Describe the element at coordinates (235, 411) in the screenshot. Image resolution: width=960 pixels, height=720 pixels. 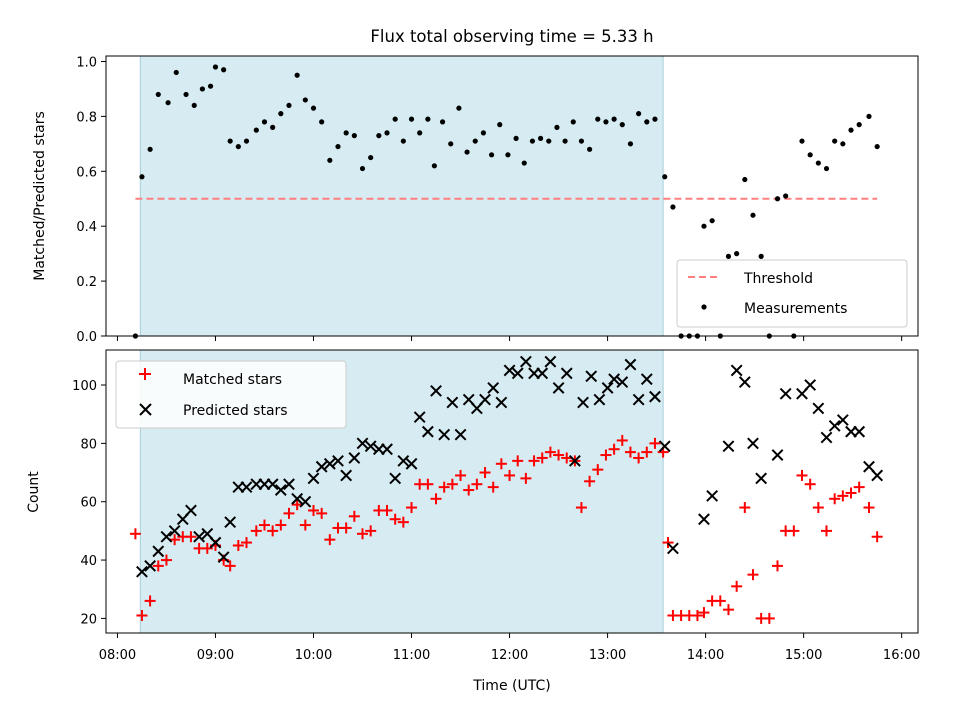
I see `predicted-legend-label: Predicted stars` at that location.